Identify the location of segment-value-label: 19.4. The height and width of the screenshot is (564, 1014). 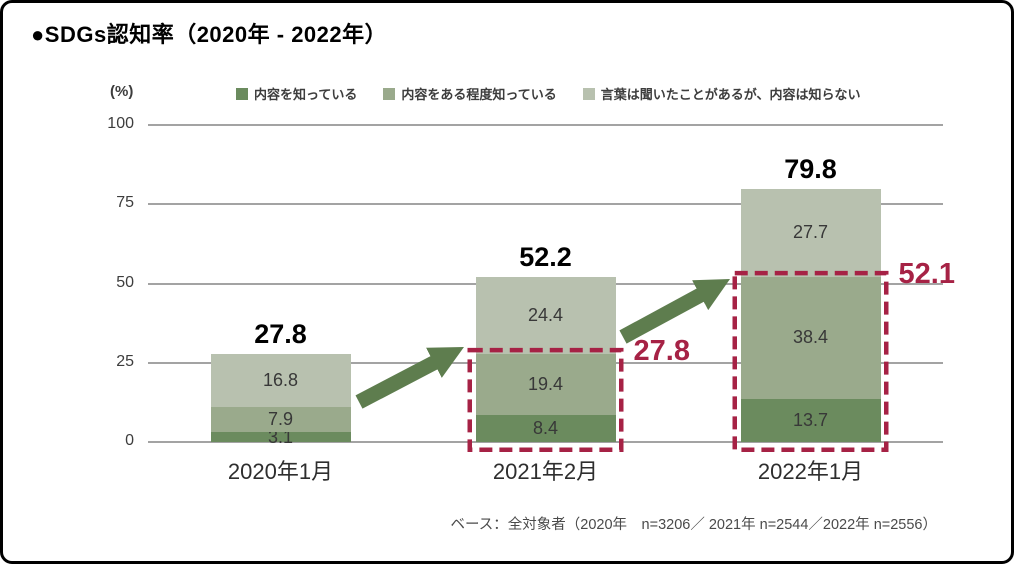
(545, 384).